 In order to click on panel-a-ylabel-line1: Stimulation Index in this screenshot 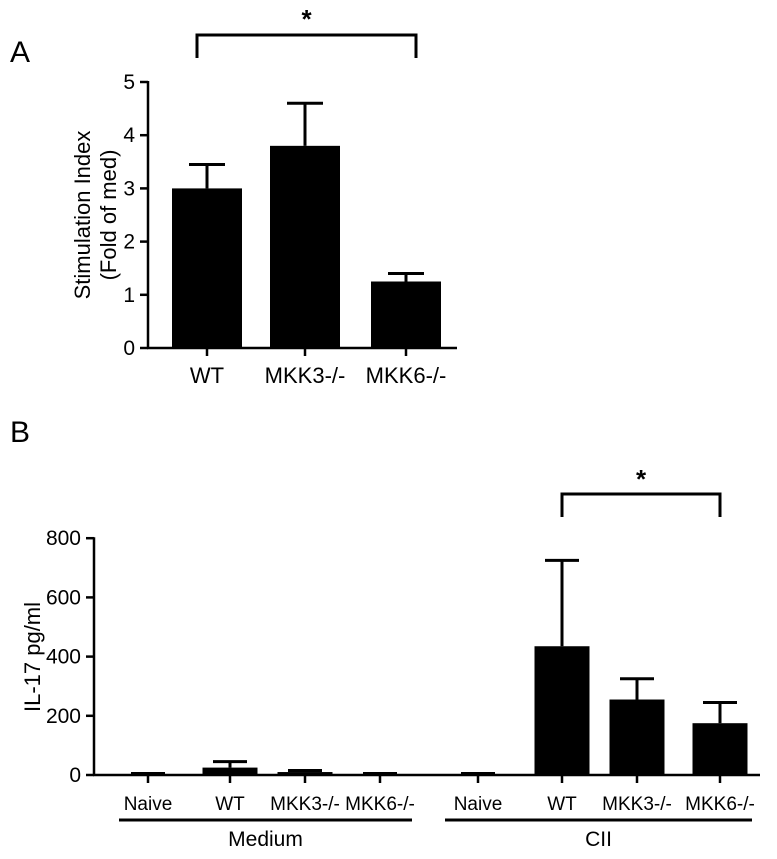, I will do `click(82, 215)`.